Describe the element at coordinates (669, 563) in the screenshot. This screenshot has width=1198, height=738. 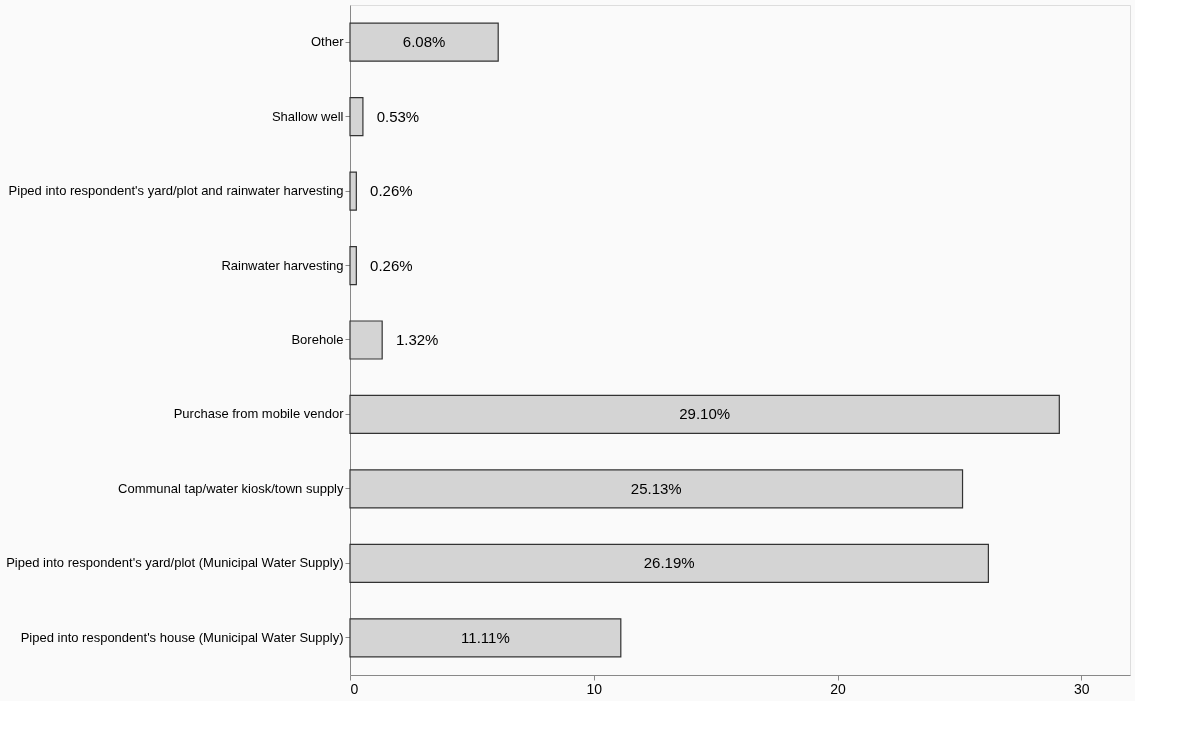
I see `data-label: 26.19%` at that location.